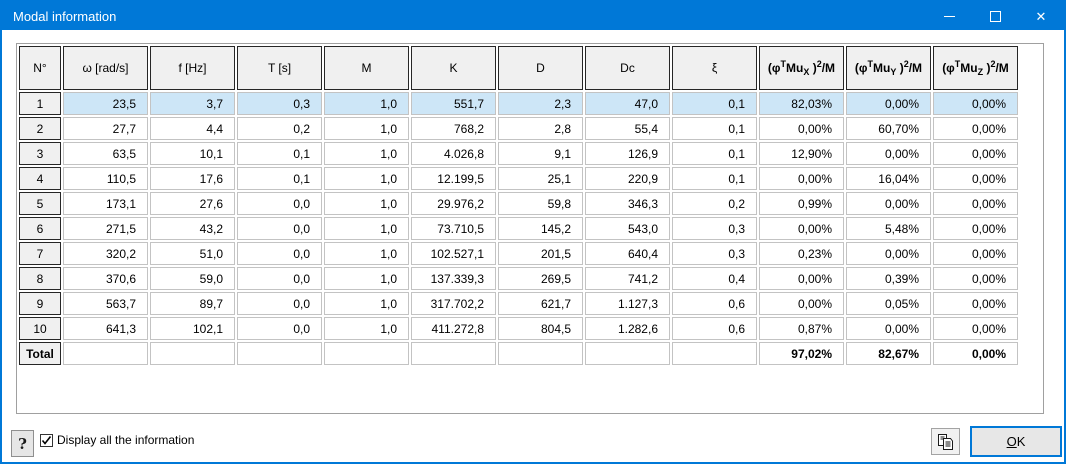 The height and width of the screenshot is (464, 1066). What do you see at coordinates (105, 203) in the screenshot?
I see `value-cell: 173,1` at bounding box center [105, 203].